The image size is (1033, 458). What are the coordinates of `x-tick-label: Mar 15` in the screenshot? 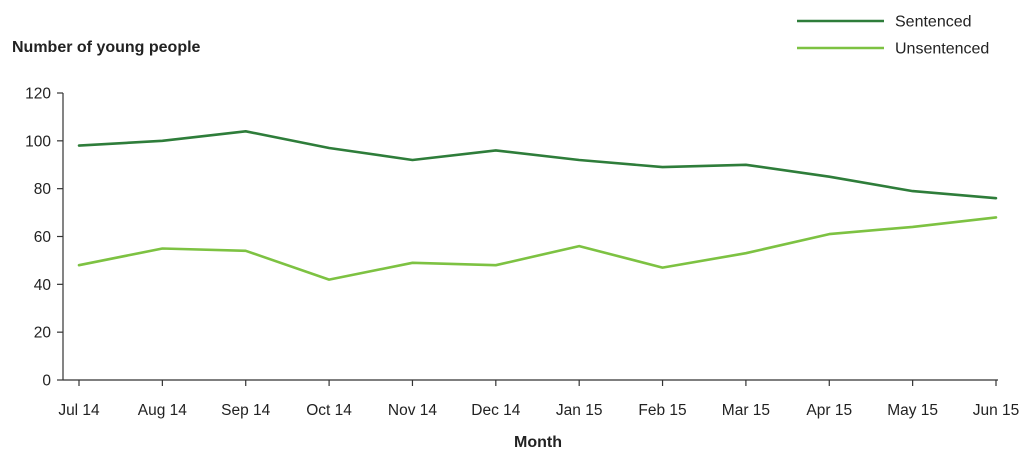 It's located at (746, 410).